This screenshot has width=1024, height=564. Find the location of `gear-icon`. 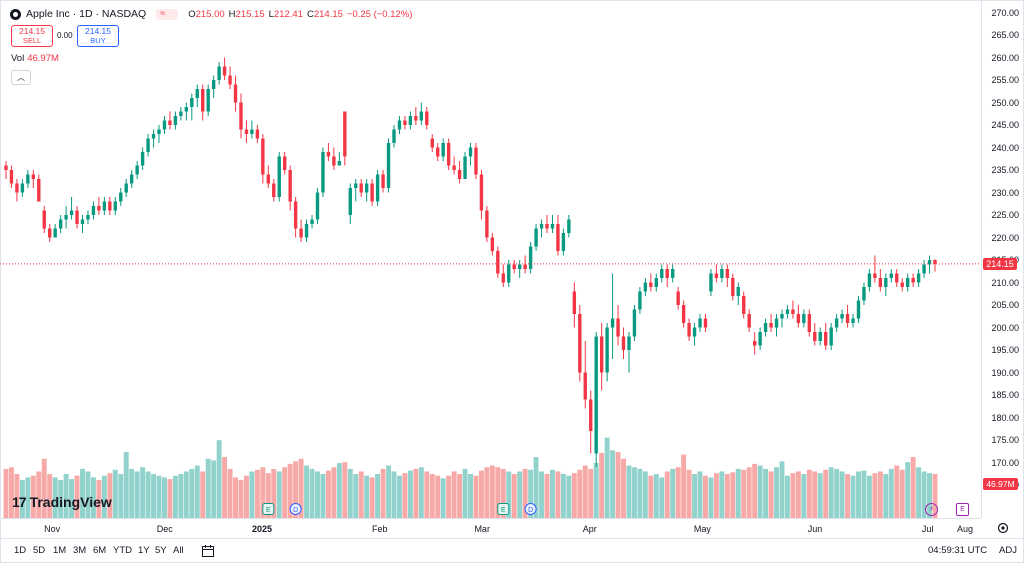

gear-icon is located at coordinates (1003, 528).